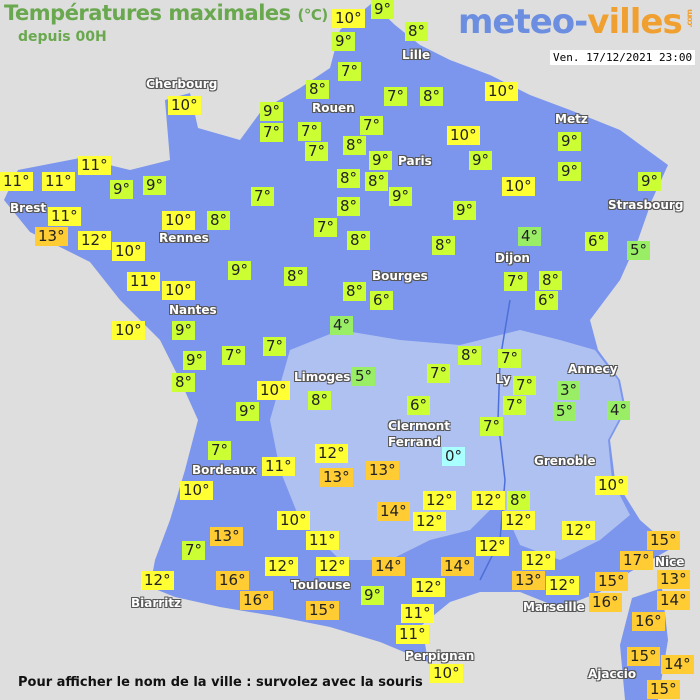 The image size is (700, 700). I want to click on temperature-label: 3°, so click(569, 390).